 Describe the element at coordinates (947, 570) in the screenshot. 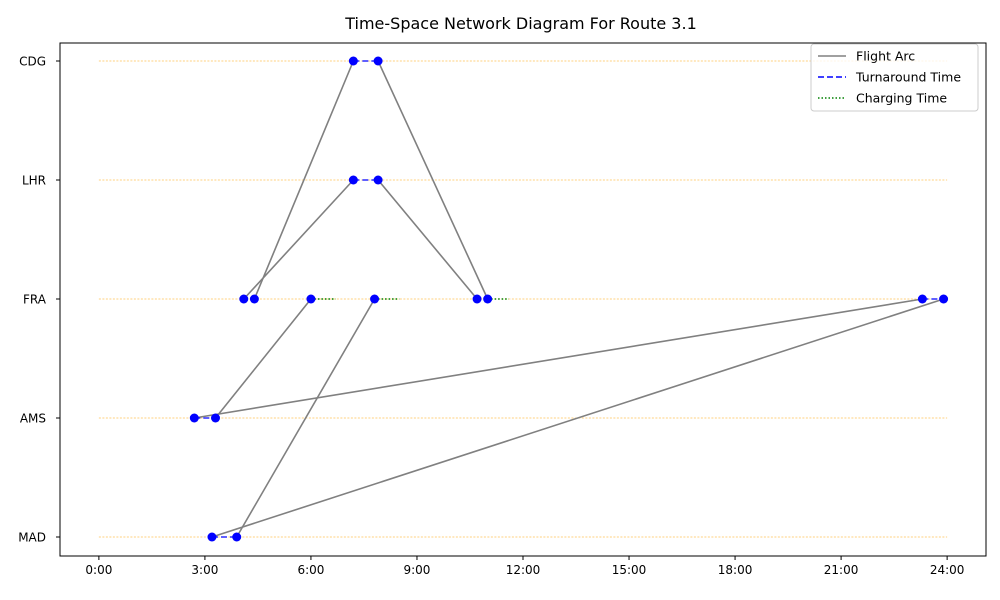

I see `x-tick-label: 24:00` at that location.